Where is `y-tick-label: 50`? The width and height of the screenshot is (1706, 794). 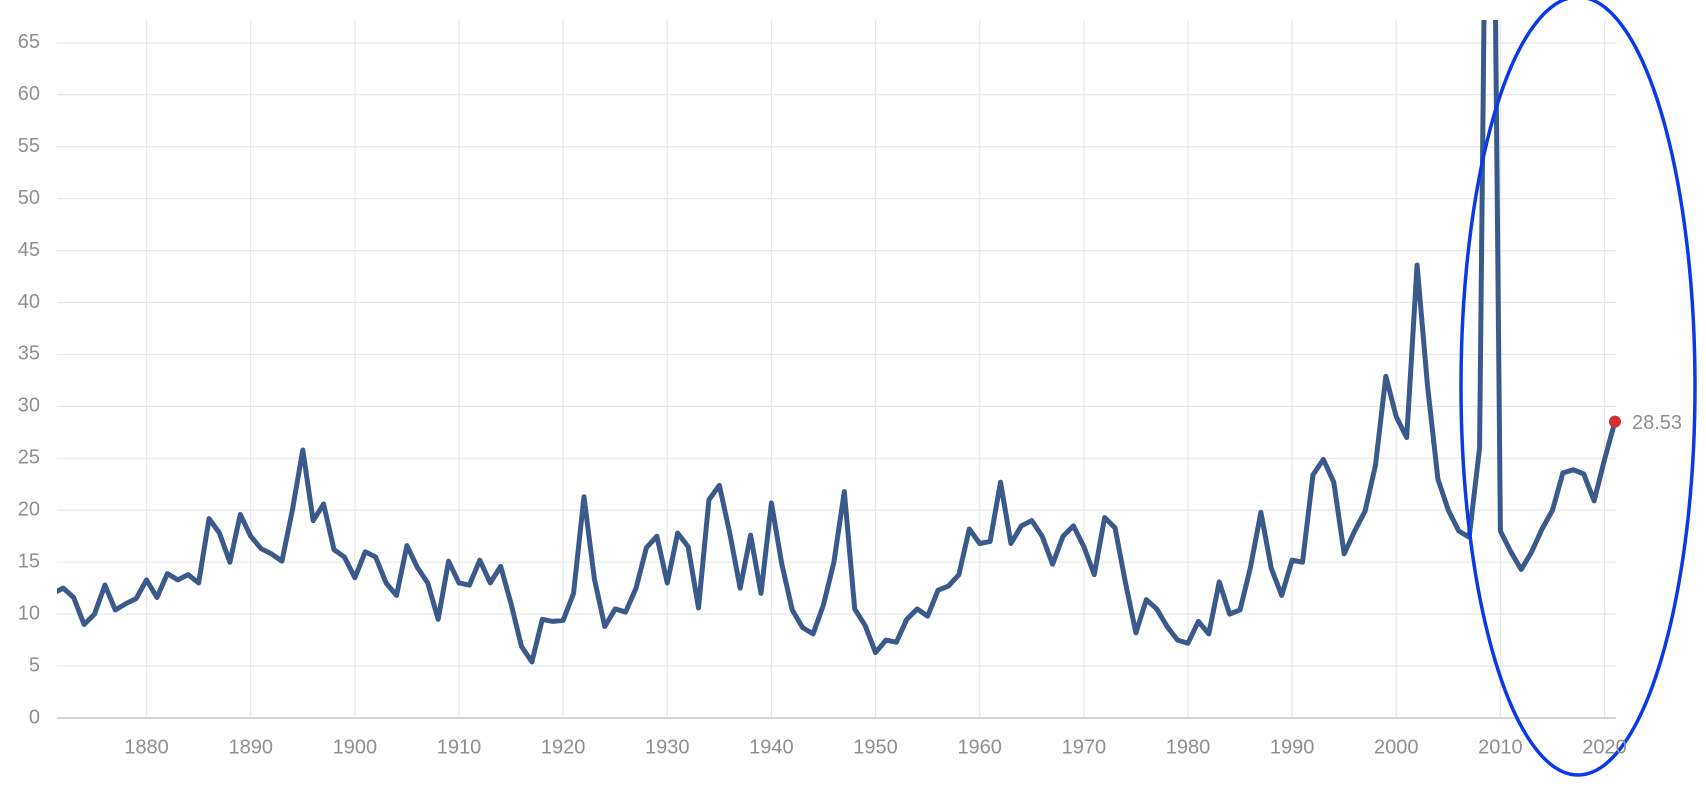 y-tick-label: 50 is located at coordinates (29, 198).